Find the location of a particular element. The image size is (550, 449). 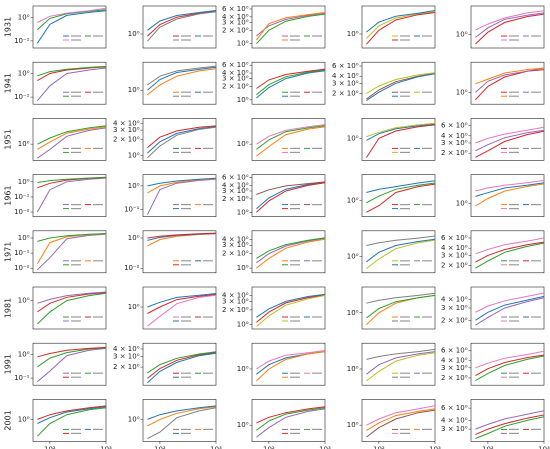

subplot: 10⁰ 1981 is located at coordinates (55, 308).